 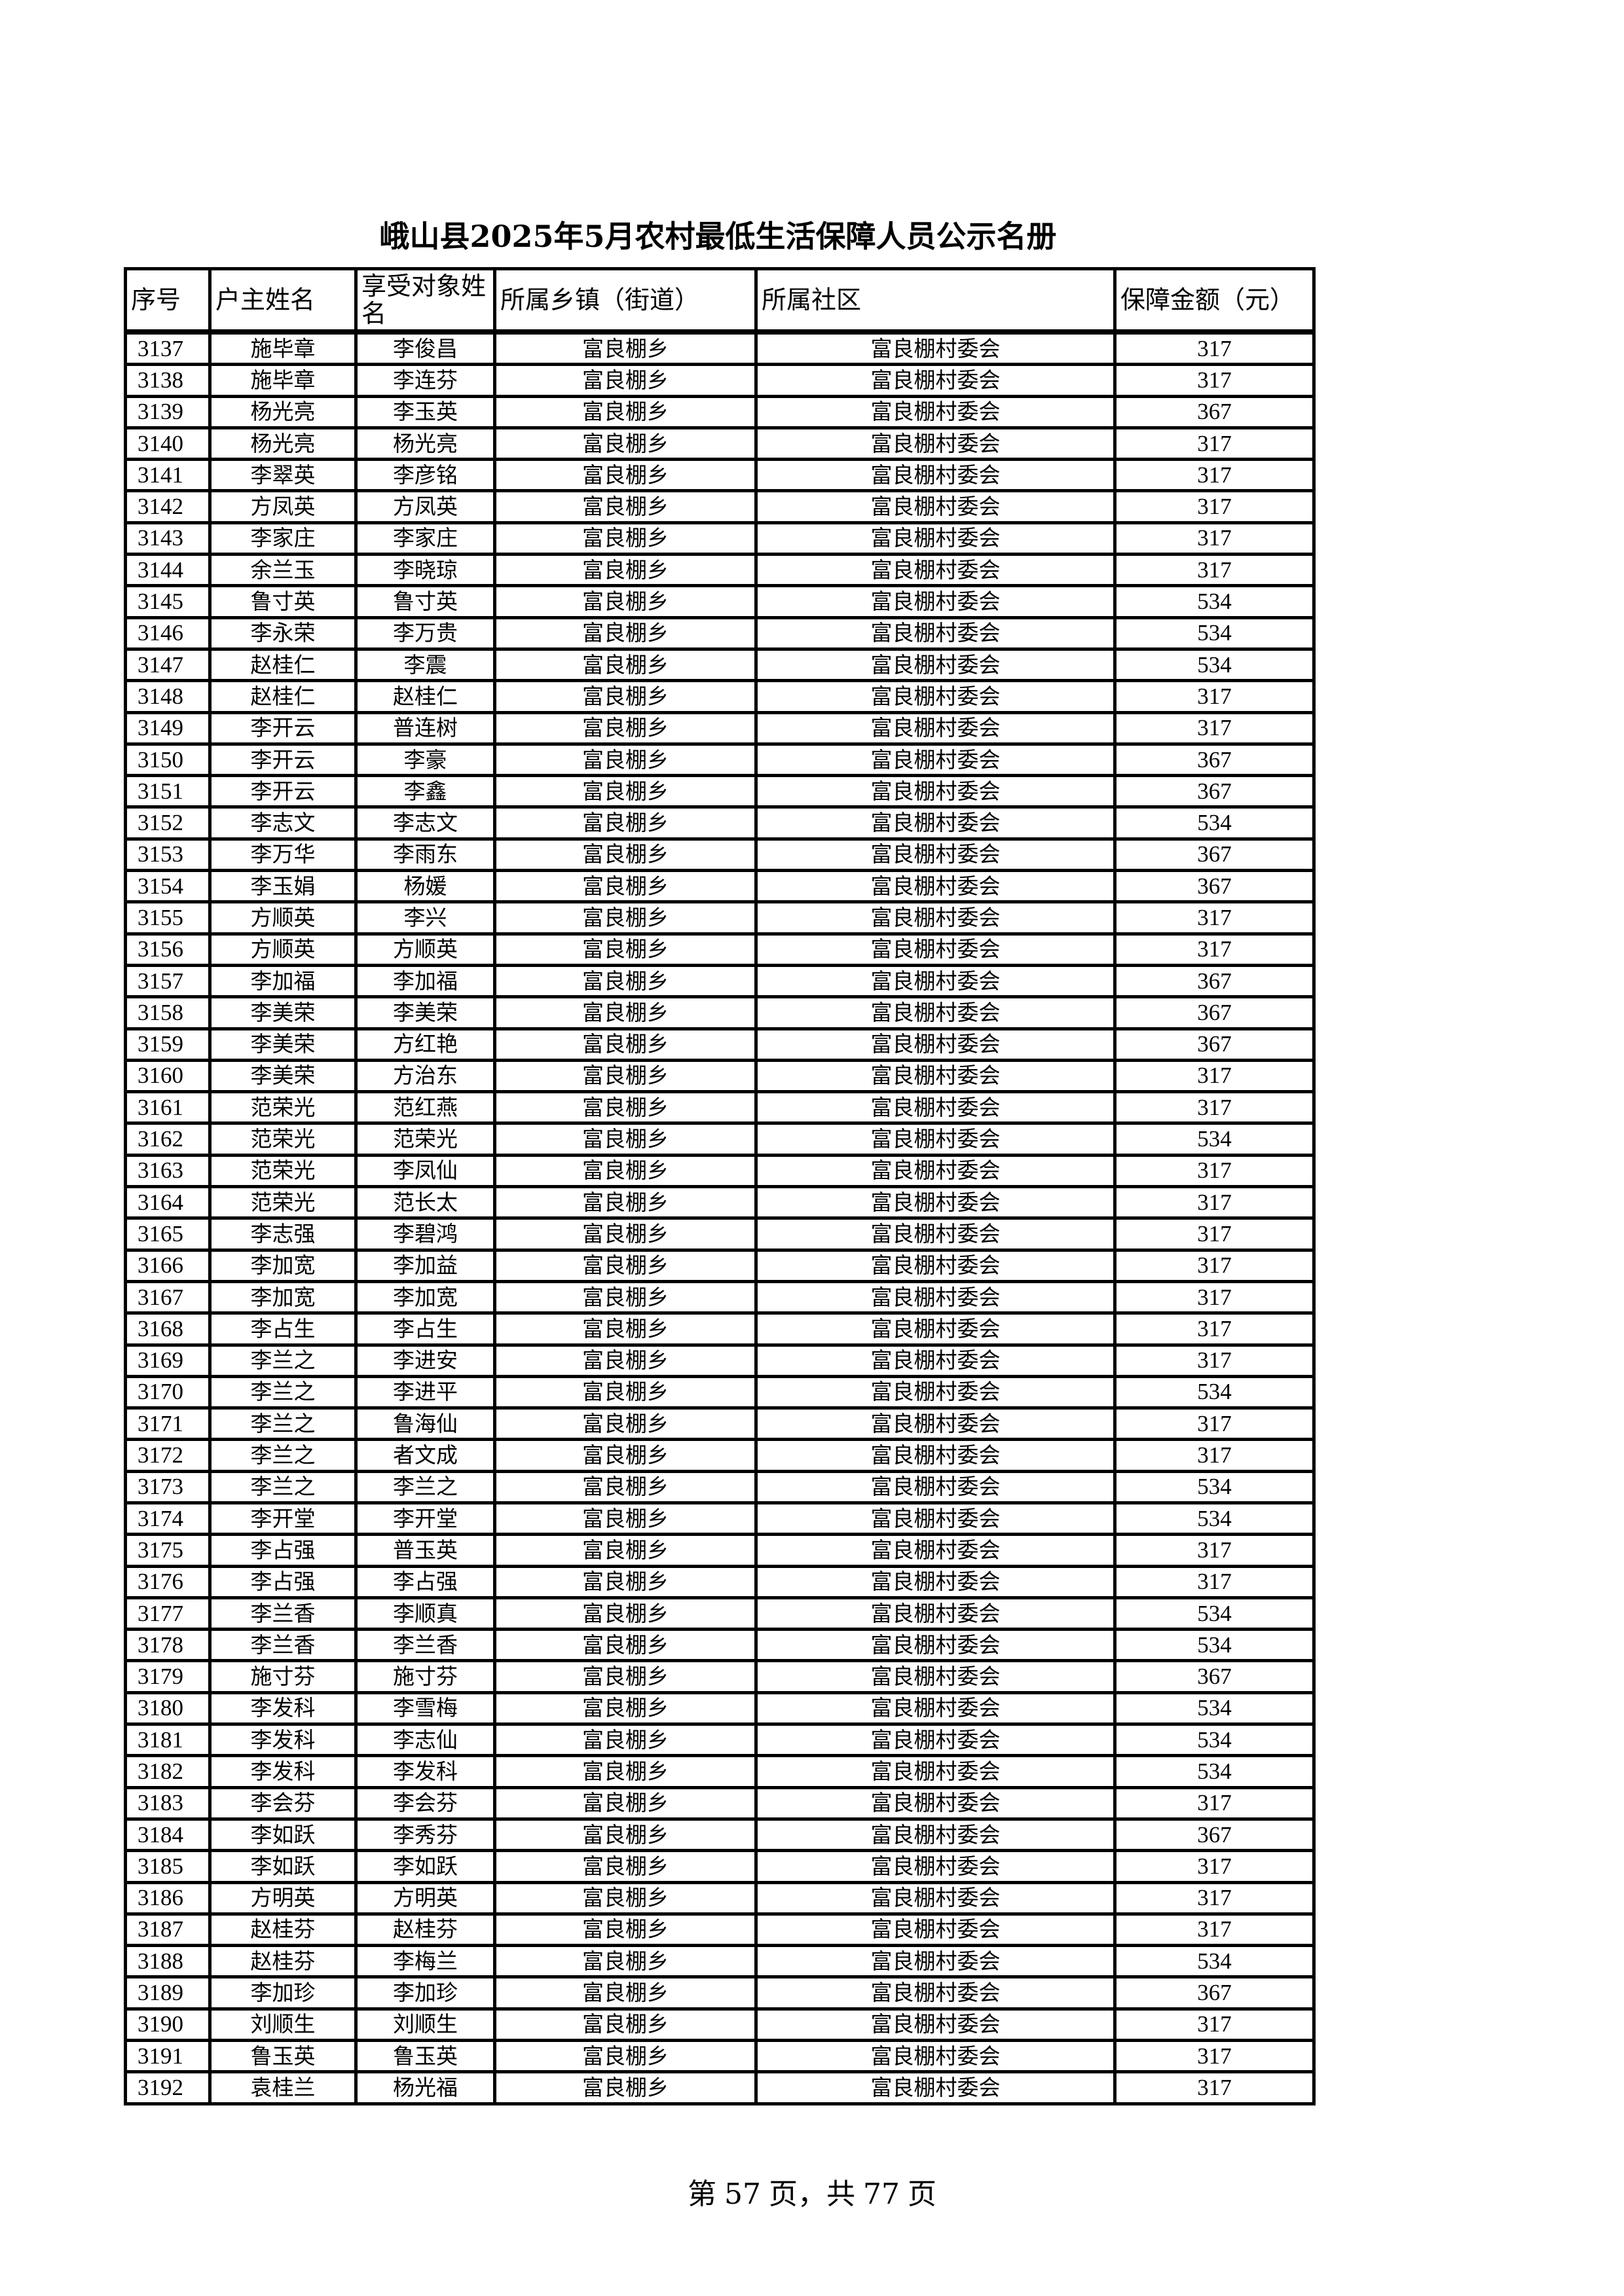 I want to click on cell-beneficiary: 李志文, so click(x=425, y=823).